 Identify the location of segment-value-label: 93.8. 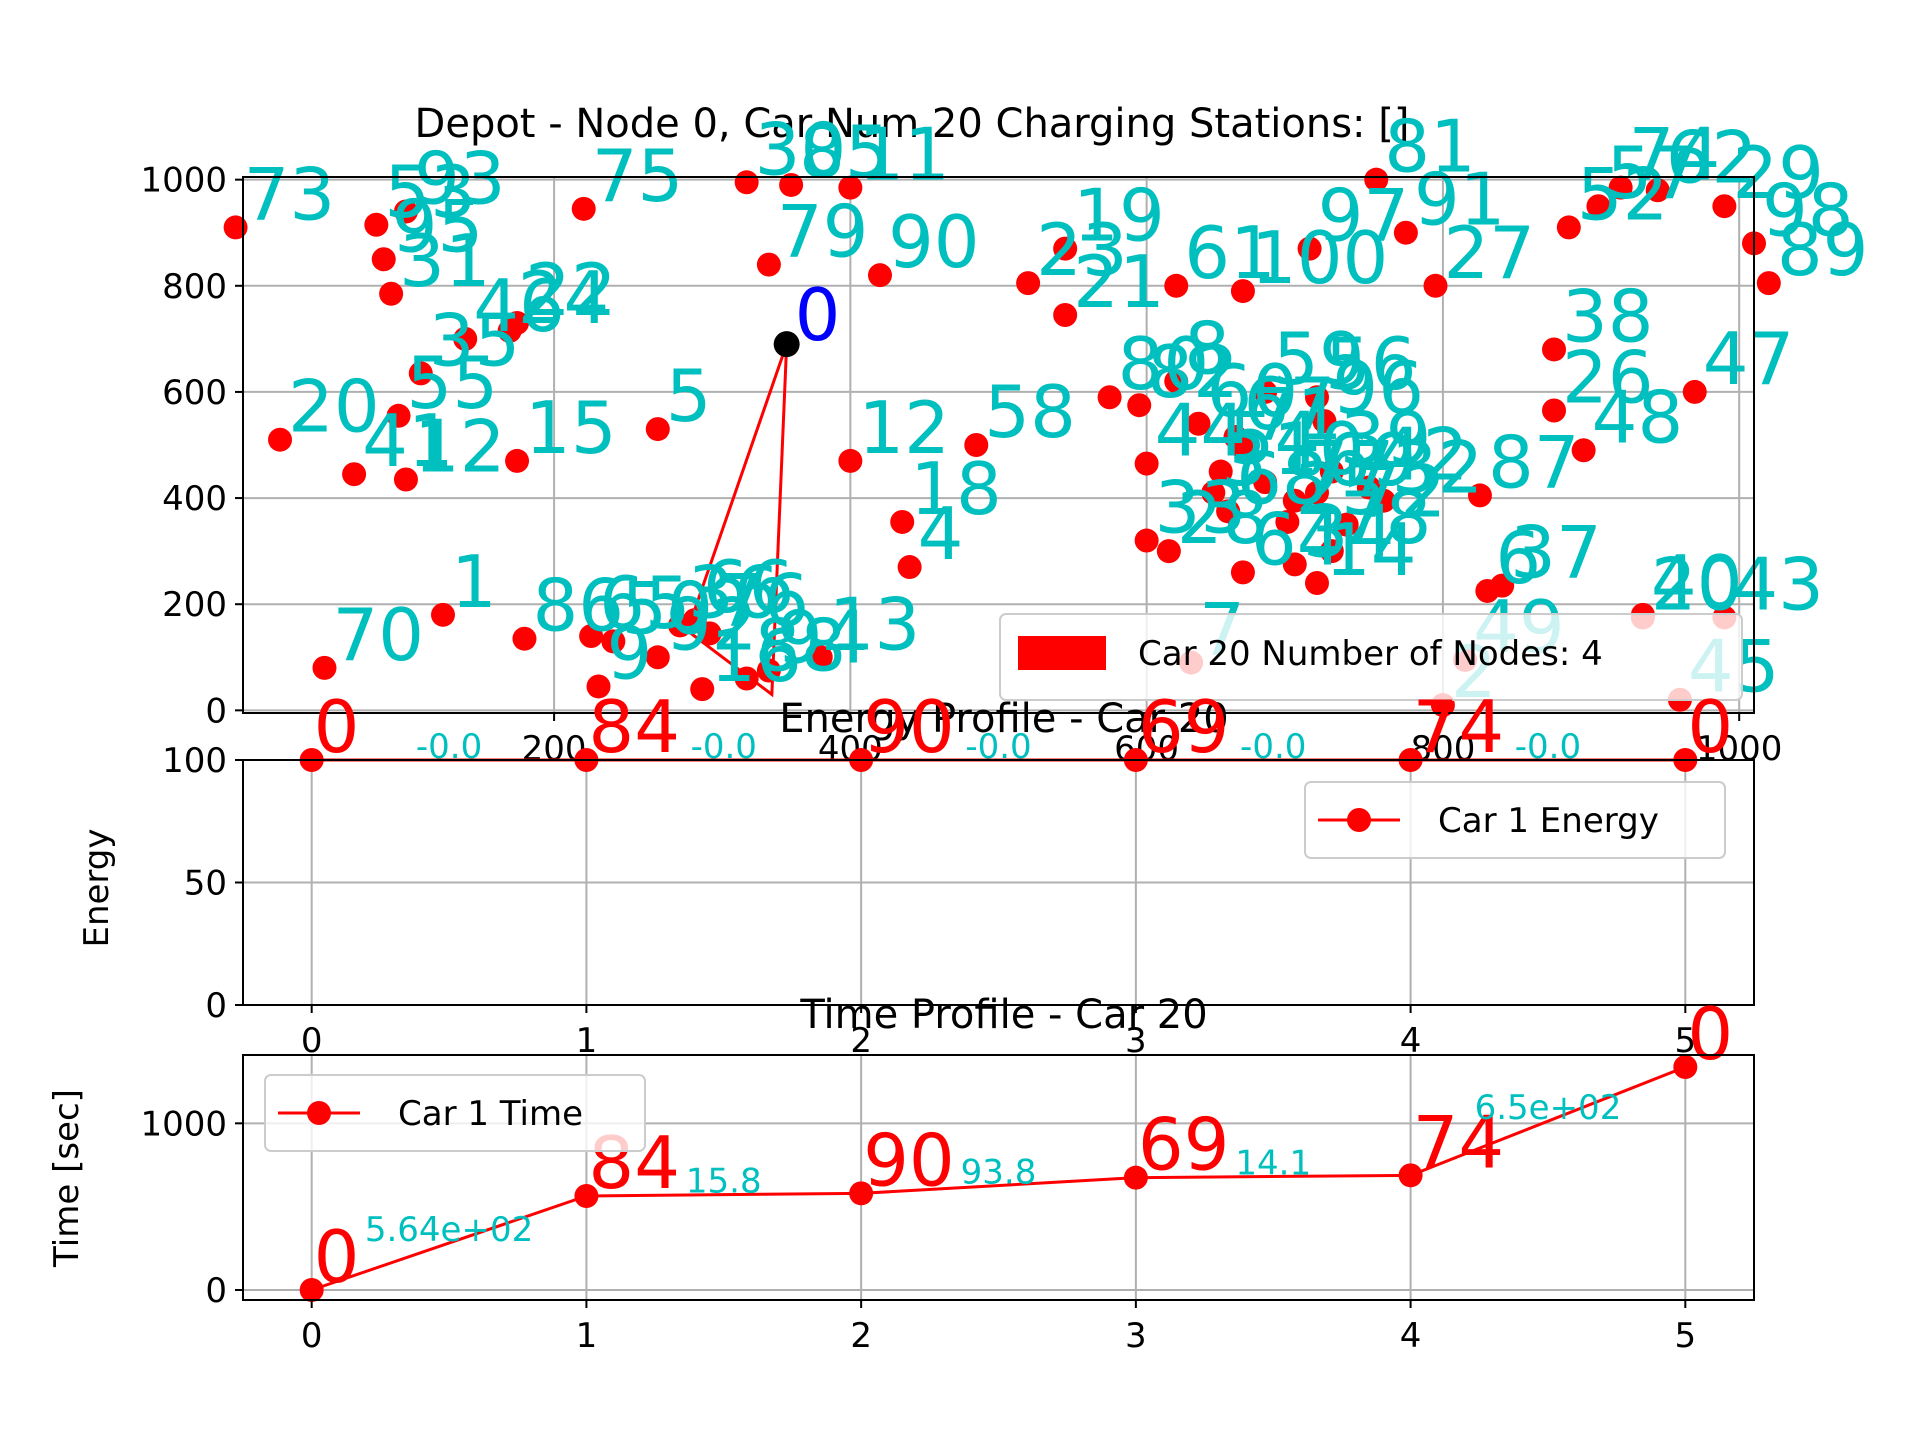
(999, 1173).